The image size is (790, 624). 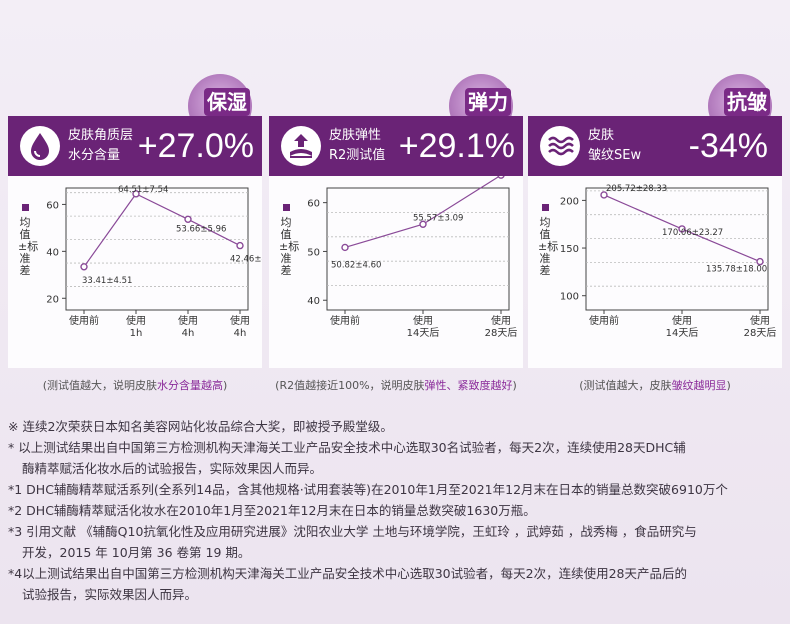 What do you see at coordinates (301, 146) in the screenshot?
I see `skin-lift-icon` at bounding box center [301, 146].